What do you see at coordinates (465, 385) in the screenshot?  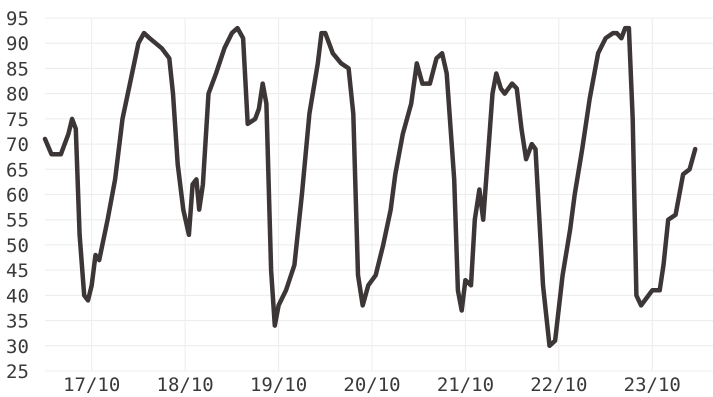 I see `x-tick-label: 21/10` at bounding box center [465, 385].